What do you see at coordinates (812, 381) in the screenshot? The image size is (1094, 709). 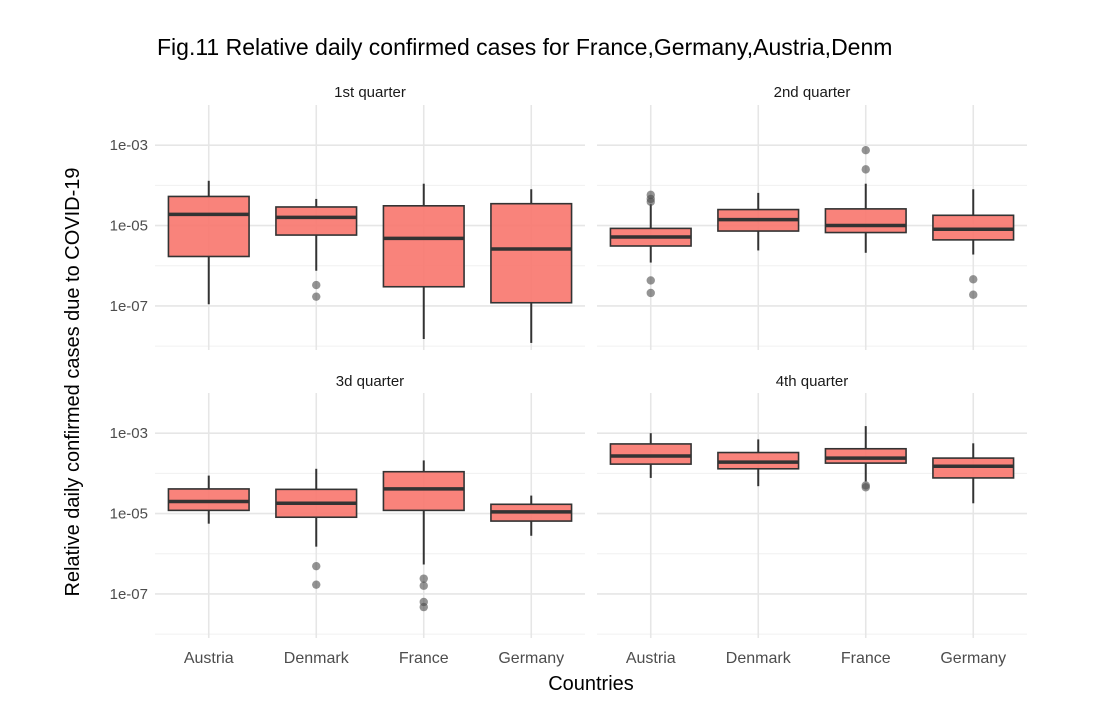 I see `facet-label: 4th quarter` at bounding box center [812, 381].